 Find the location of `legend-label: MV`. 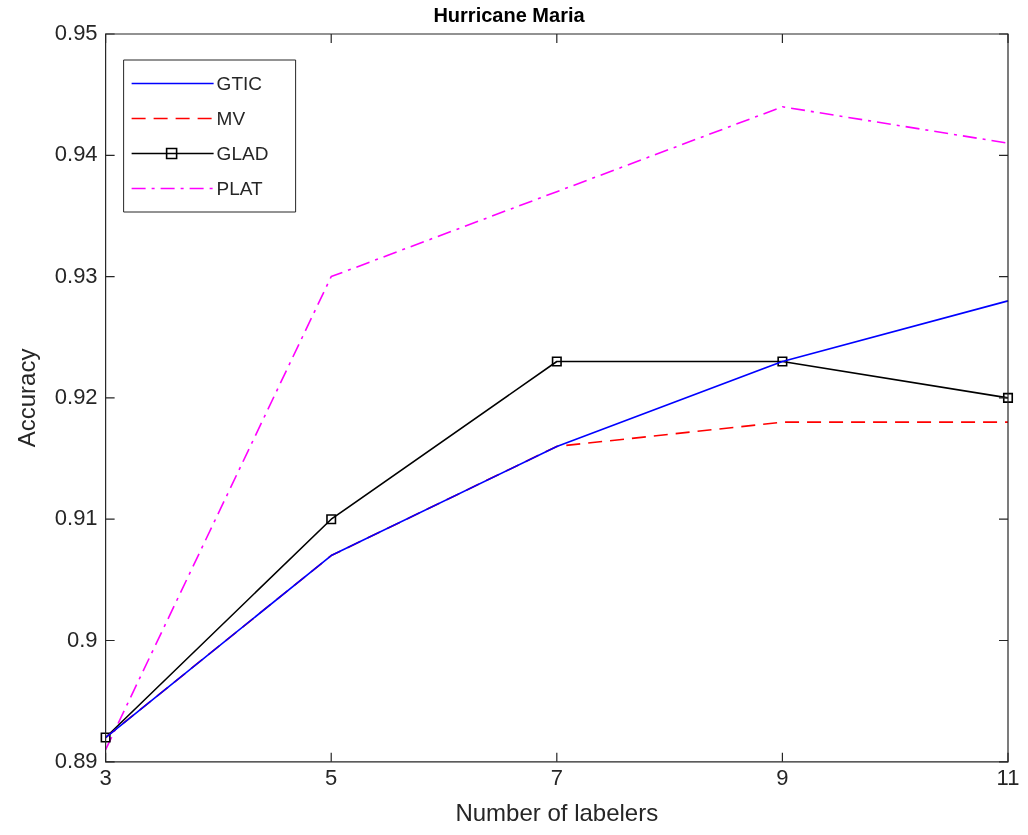

legend-label: MV is located at coordinates (231, 118).